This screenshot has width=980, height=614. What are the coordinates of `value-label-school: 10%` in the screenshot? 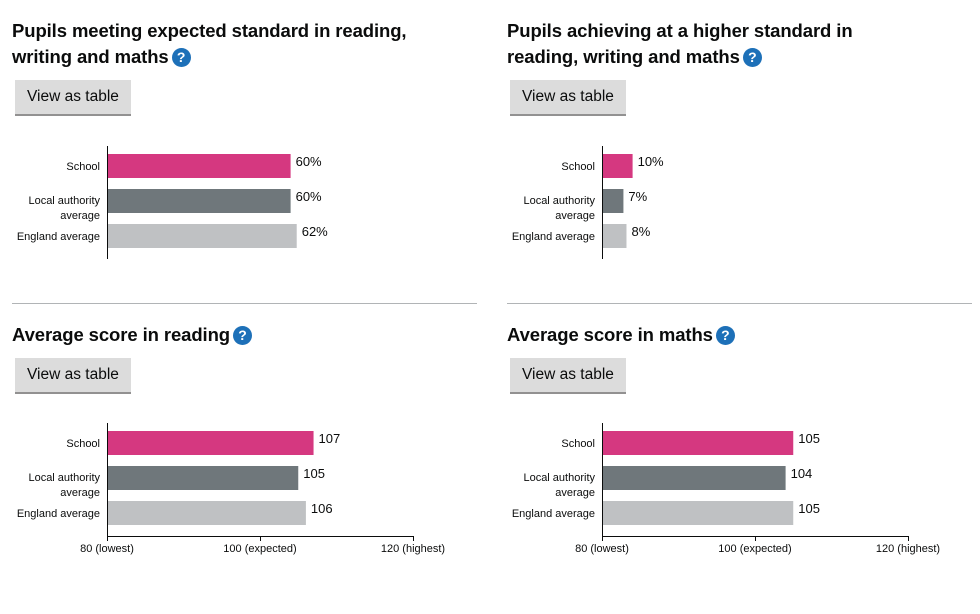 It's located at (651, 161).